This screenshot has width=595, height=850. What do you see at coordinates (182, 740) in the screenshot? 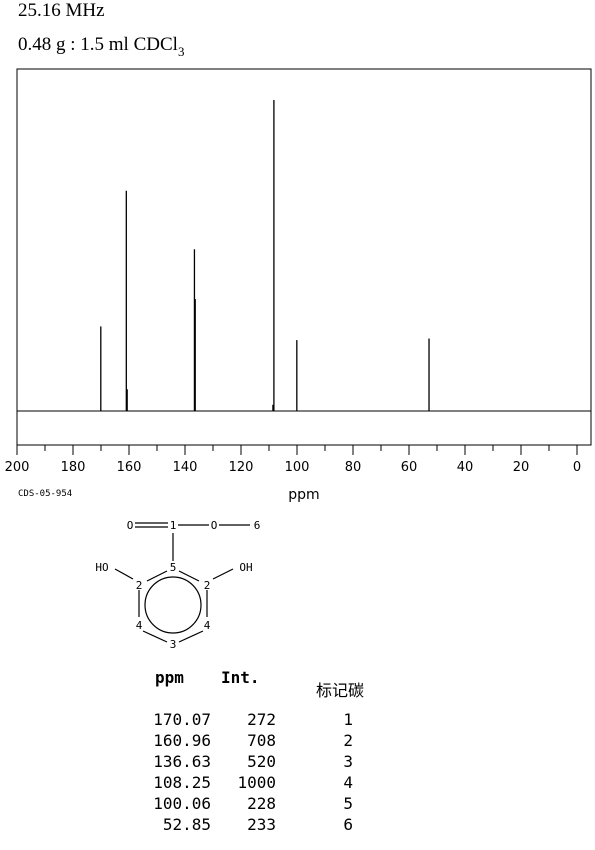
I see `table-cell-ppm: 160.96` at bounding box center [182, 740].